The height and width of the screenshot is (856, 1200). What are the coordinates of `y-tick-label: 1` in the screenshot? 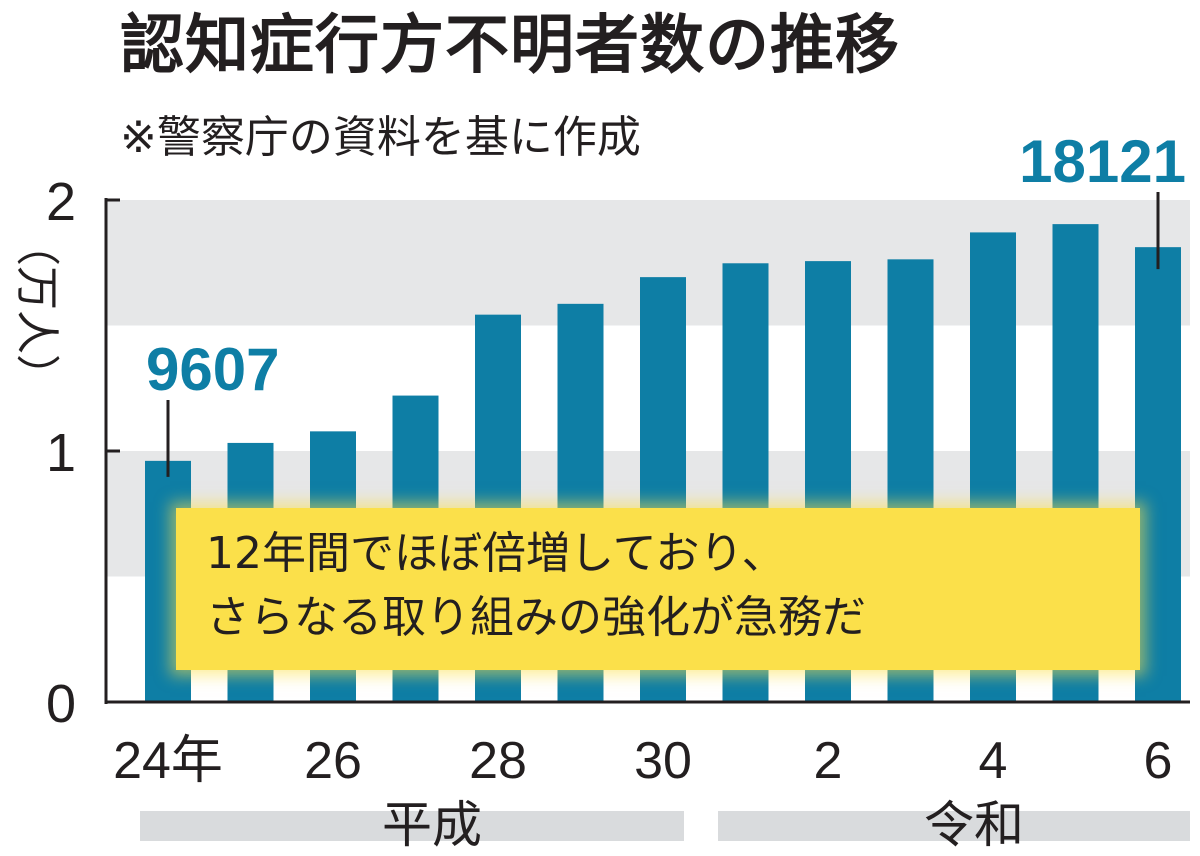 It's located at (61, 453).